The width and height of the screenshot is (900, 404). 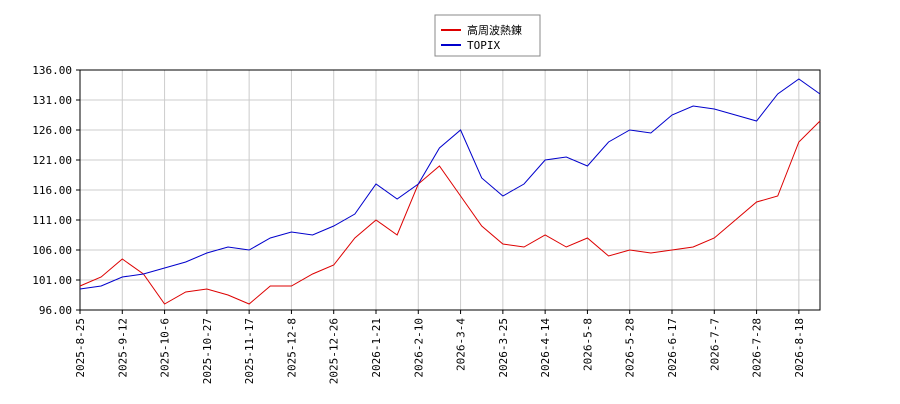 I want to click on x-tick-label: 2026-3-4, so click(x=461, y=344).